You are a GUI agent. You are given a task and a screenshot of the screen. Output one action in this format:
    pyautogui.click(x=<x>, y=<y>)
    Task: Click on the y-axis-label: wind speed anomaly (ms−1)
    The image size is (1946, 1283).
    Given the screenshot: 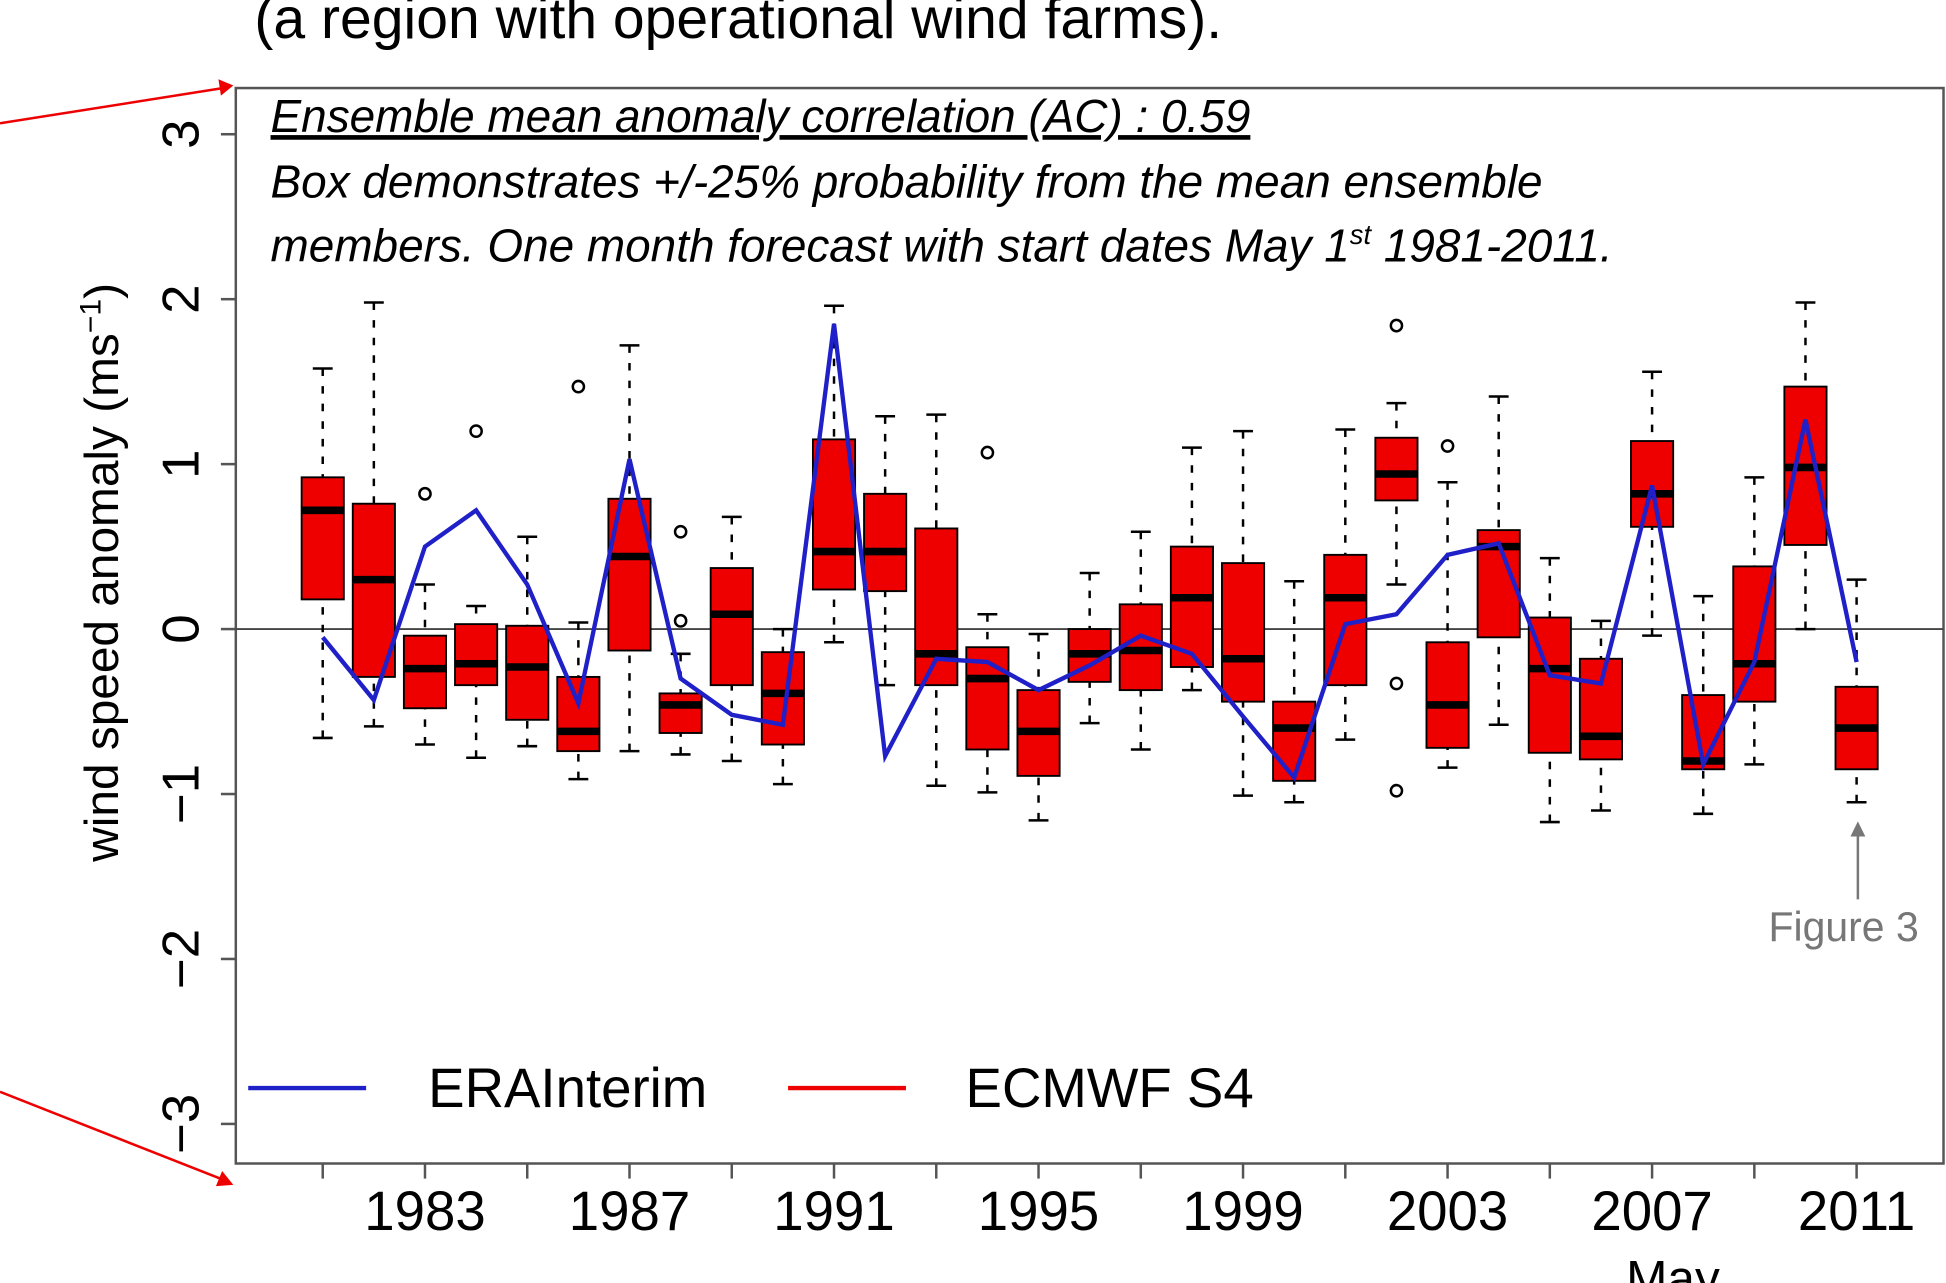 What is the action you would take?
    pyautogui.click(x=102, y=573)
    